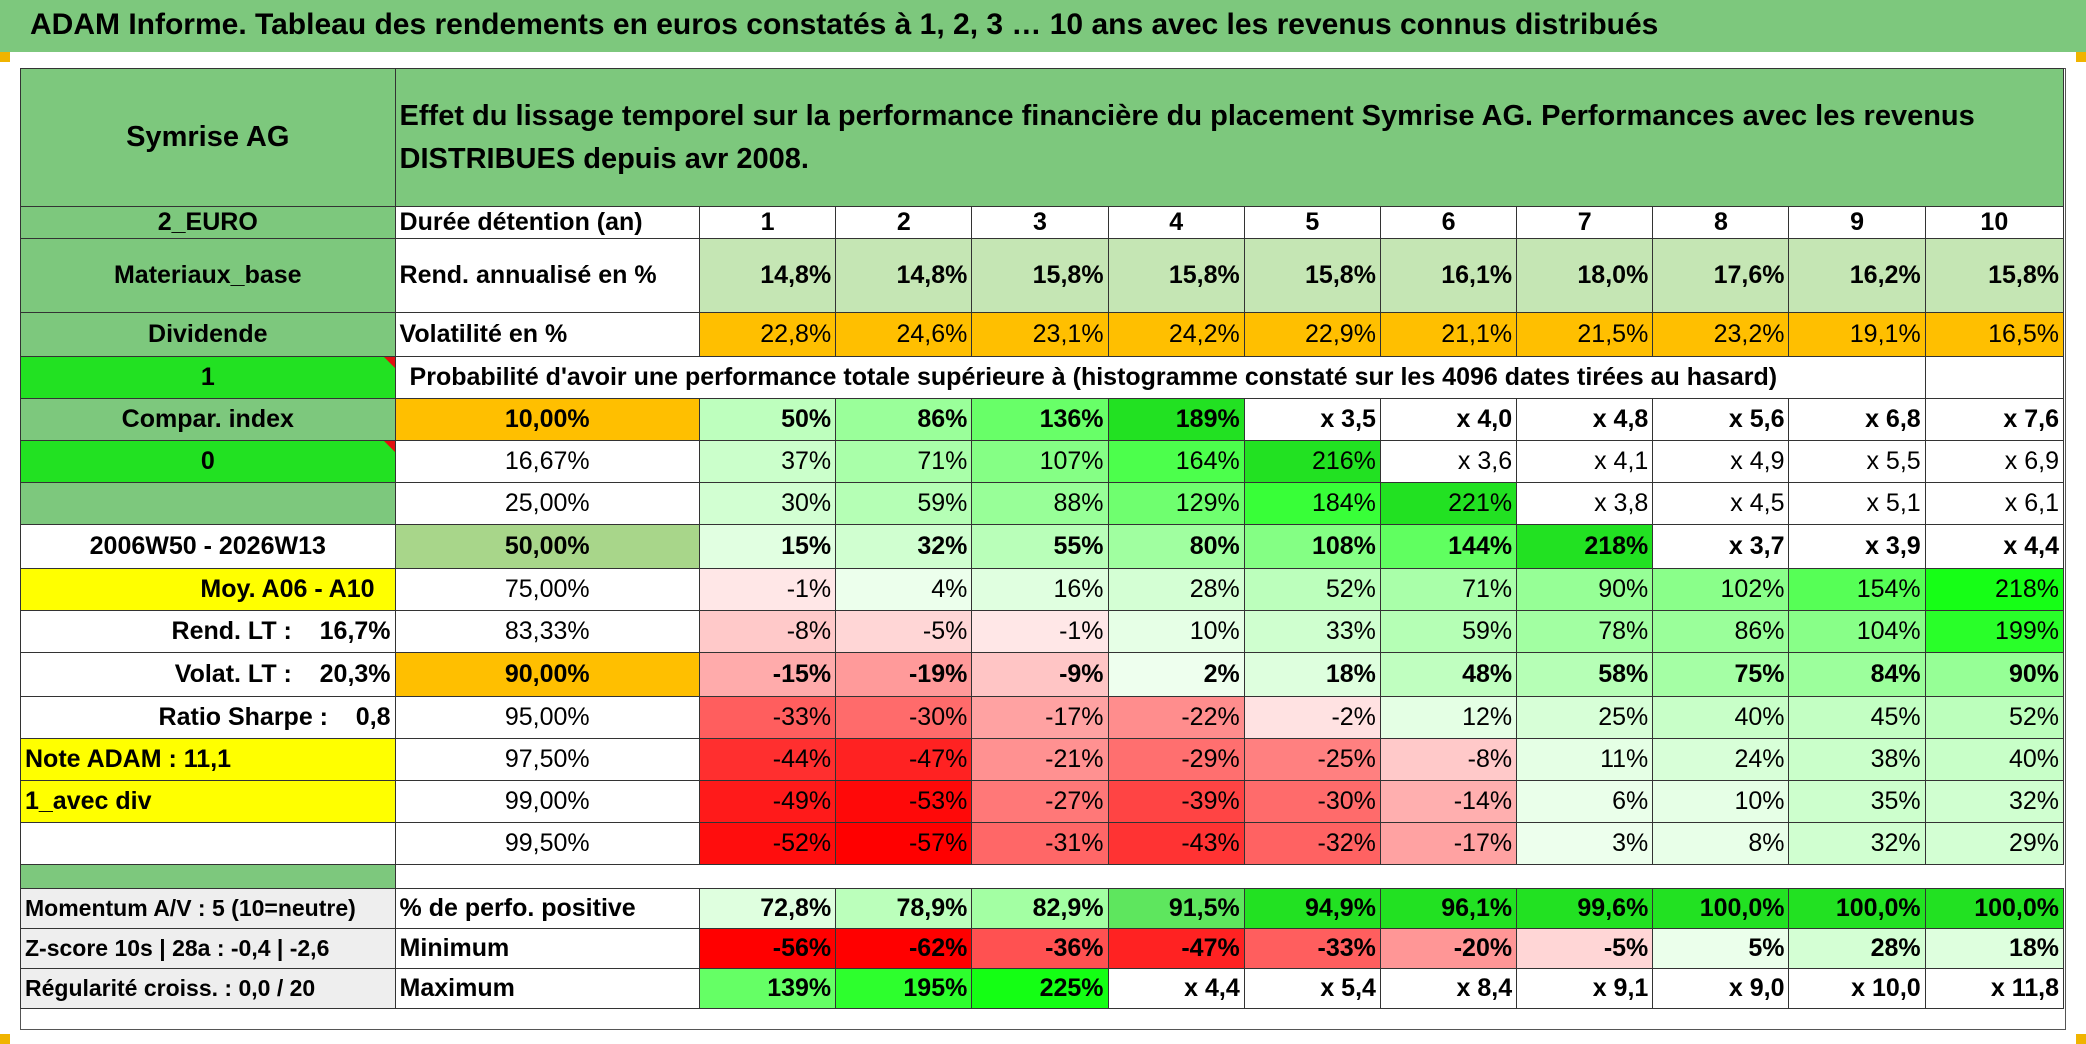  What do you see at coordinates (1857, 589) in the screenshot?
I see `probability-value: 154%` at bounding box center [1857, 589].